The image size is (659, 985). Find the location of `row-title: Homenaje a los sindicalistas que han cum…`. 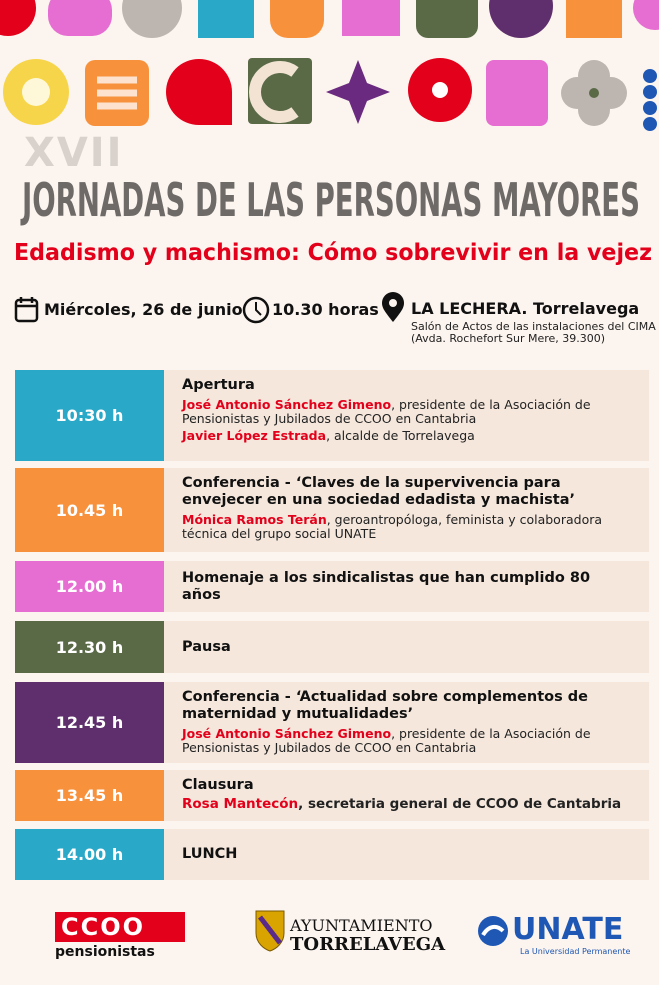

row-title: Homenaje a los sindicalistas que han cum… is located at coordinates (386, 586).